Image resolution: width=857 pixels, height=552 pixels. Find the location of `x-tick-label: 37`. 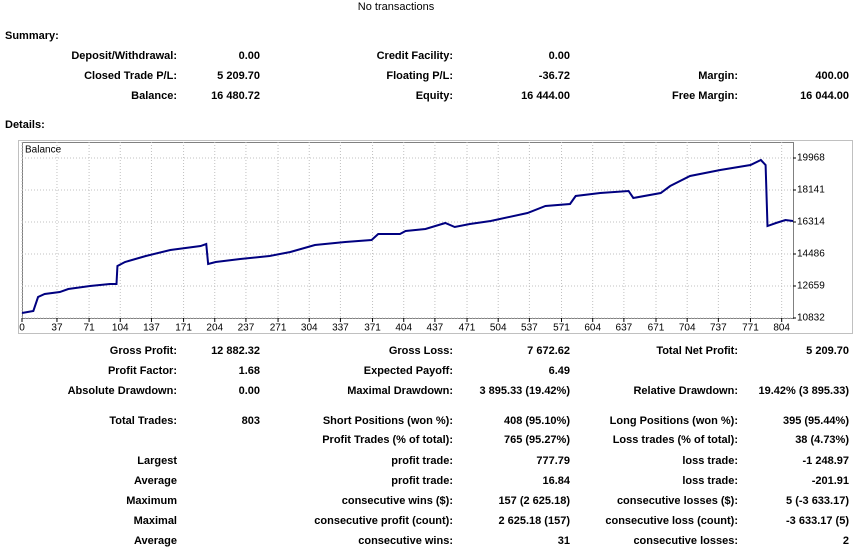

x-tick-label: 37 is located at coordinates (57, 328).